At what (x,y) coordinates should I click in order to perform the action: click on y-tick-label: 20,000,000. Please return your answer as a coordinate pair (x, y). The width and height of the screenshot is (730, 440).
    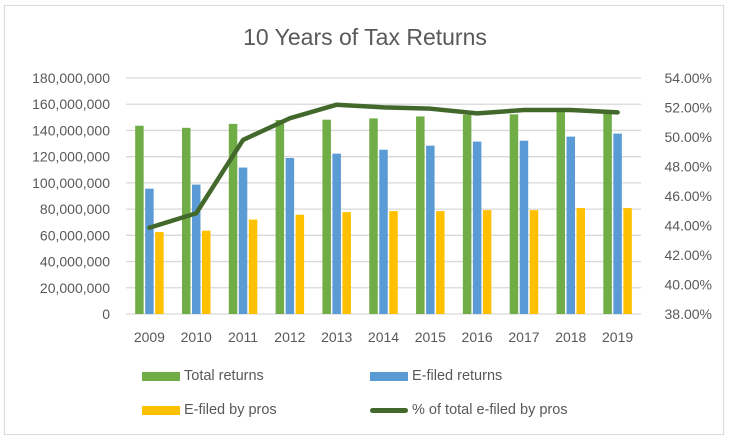
    Looking at the image, I should click on (75, 288).